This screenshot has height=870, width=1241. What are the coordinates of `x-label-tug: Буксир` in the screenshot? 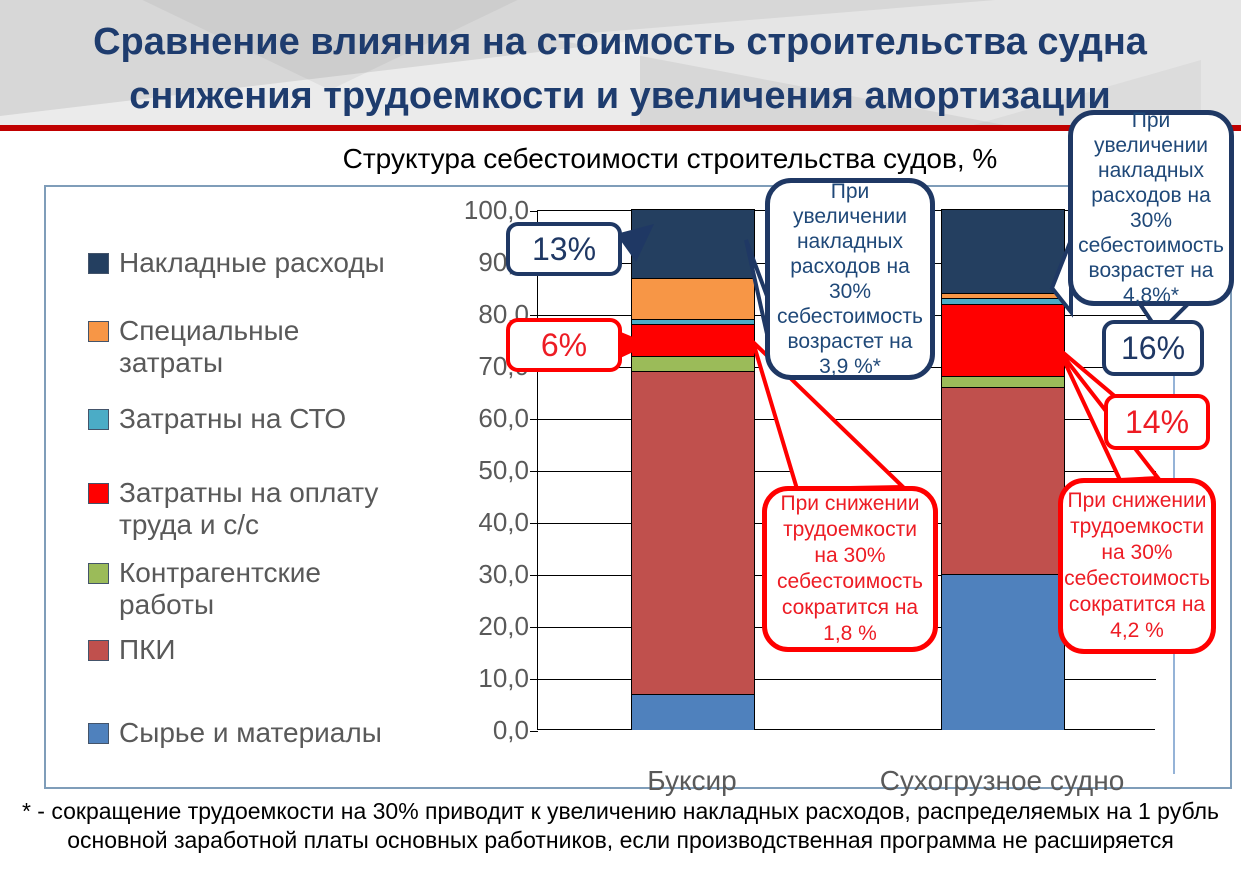 It's located at (692, 780).